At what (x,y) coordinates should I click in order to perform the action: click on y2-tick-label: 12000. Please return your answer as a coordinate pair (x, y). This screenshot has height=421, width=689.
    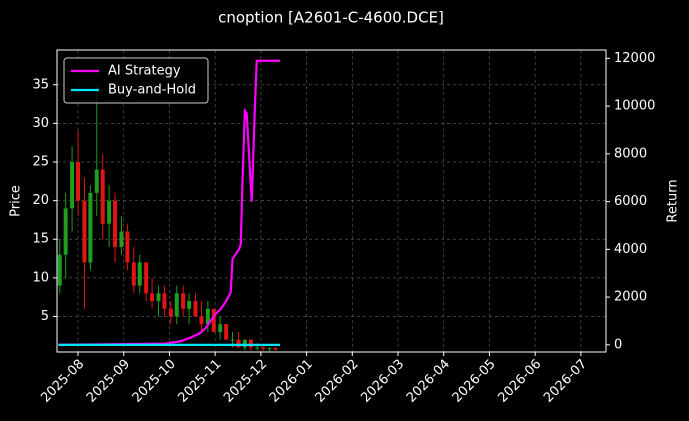
    Looking at the image, I should click on (634, 58).